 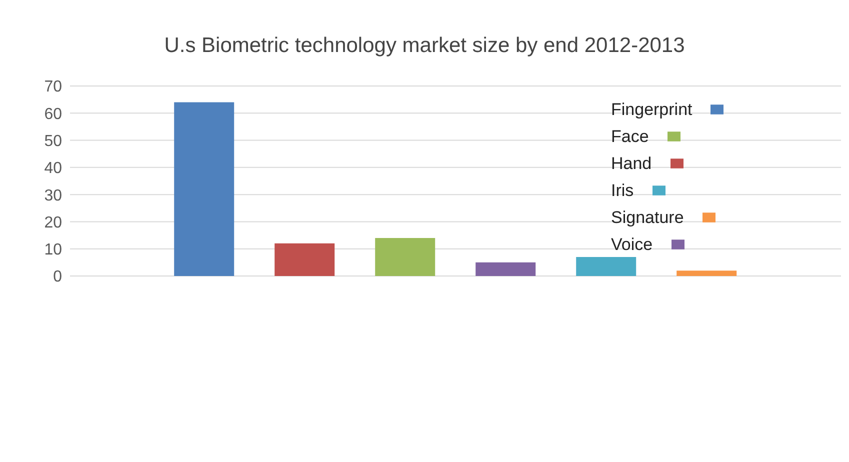 I want to click on chart-title: U.s Biometric technology market size by end 2012-2013, so click(x=424, y=46).